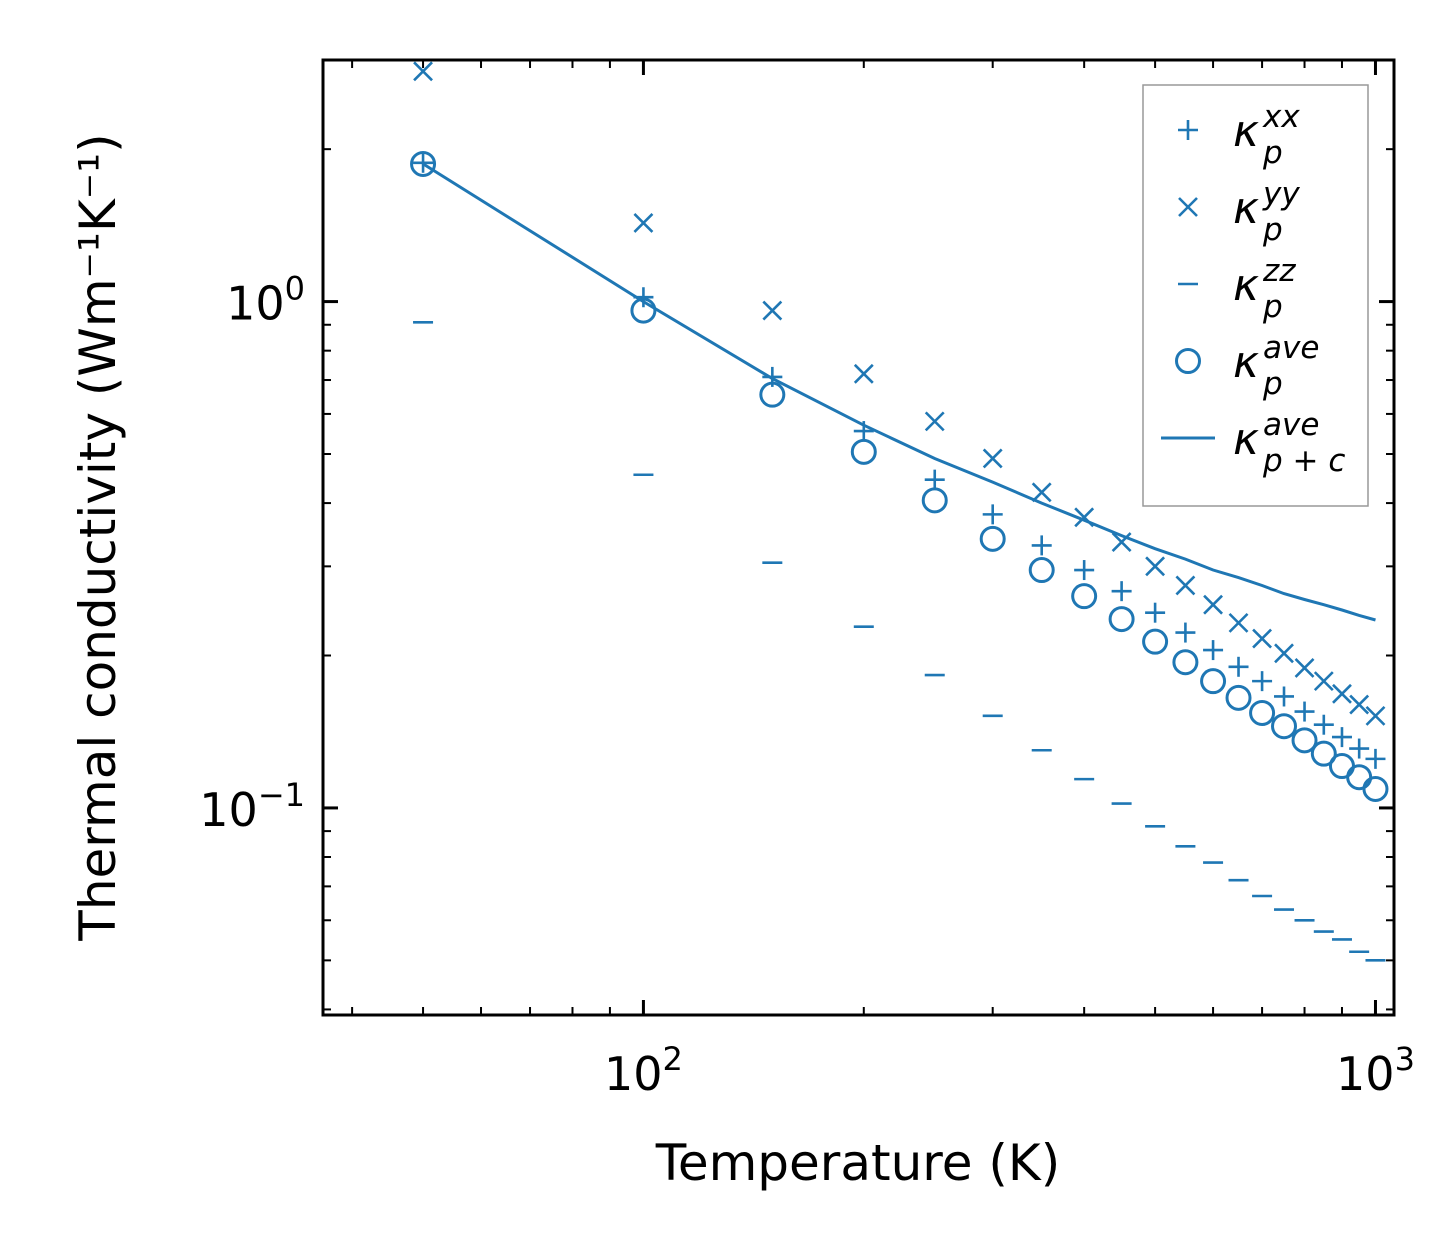 This screenshot has height=1254, width=1454. I want to click on legend-sup: zz, so click(1279, 271).